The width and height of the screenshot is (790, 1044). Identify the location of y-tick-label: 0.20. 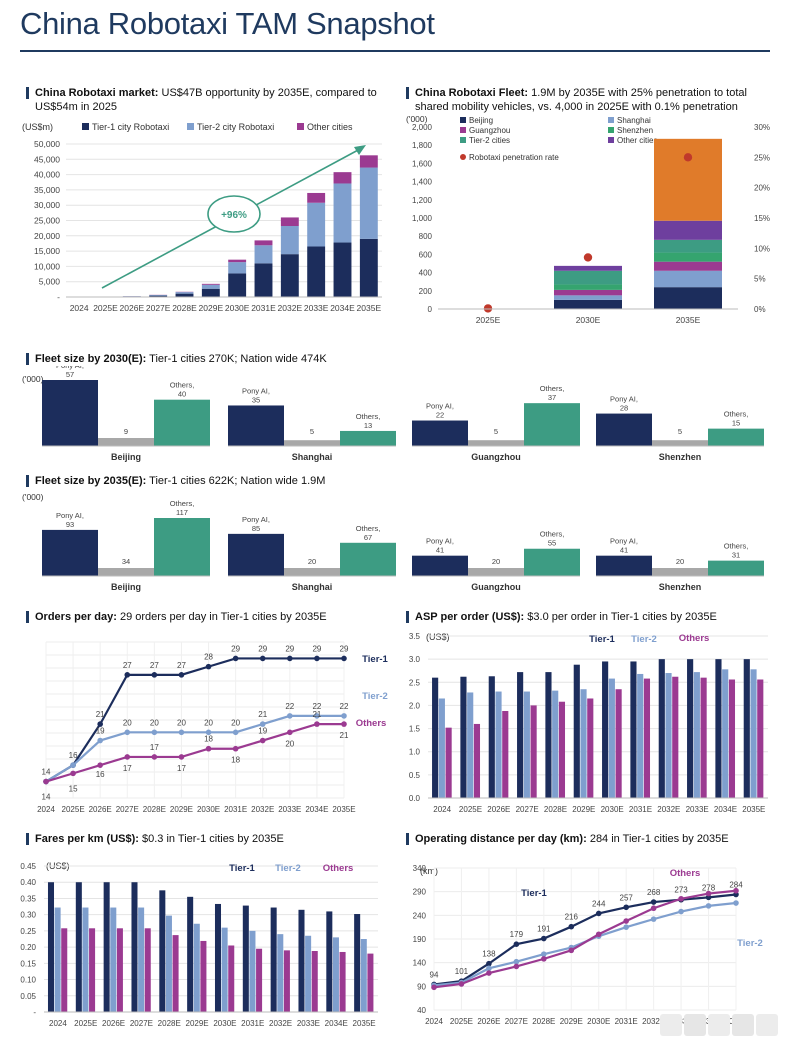
(28, 947).